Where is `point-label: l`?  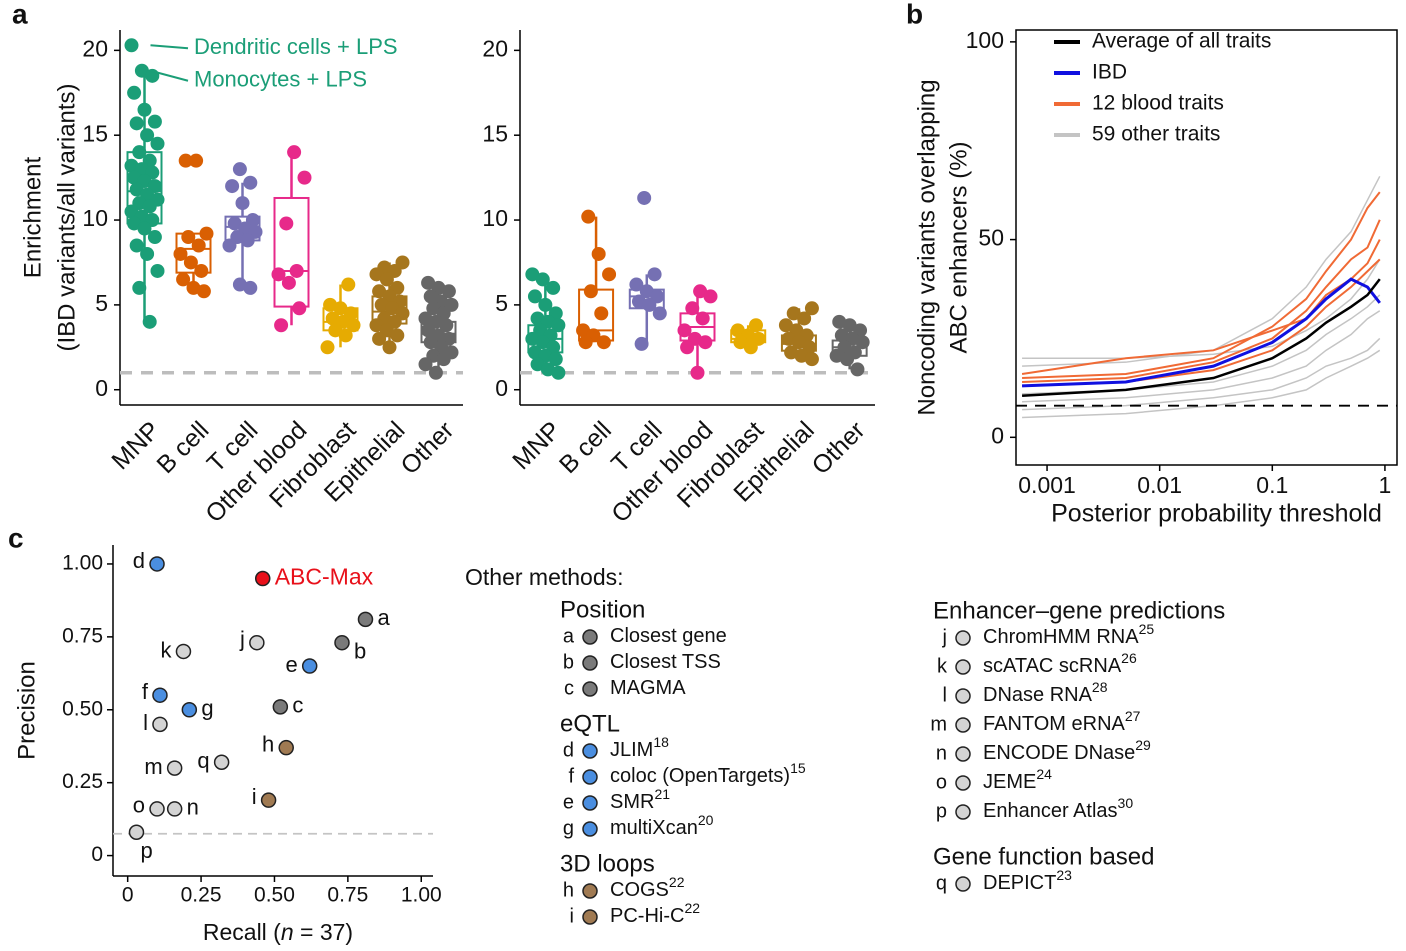
point-label: l is located at coordinates (145, 722).